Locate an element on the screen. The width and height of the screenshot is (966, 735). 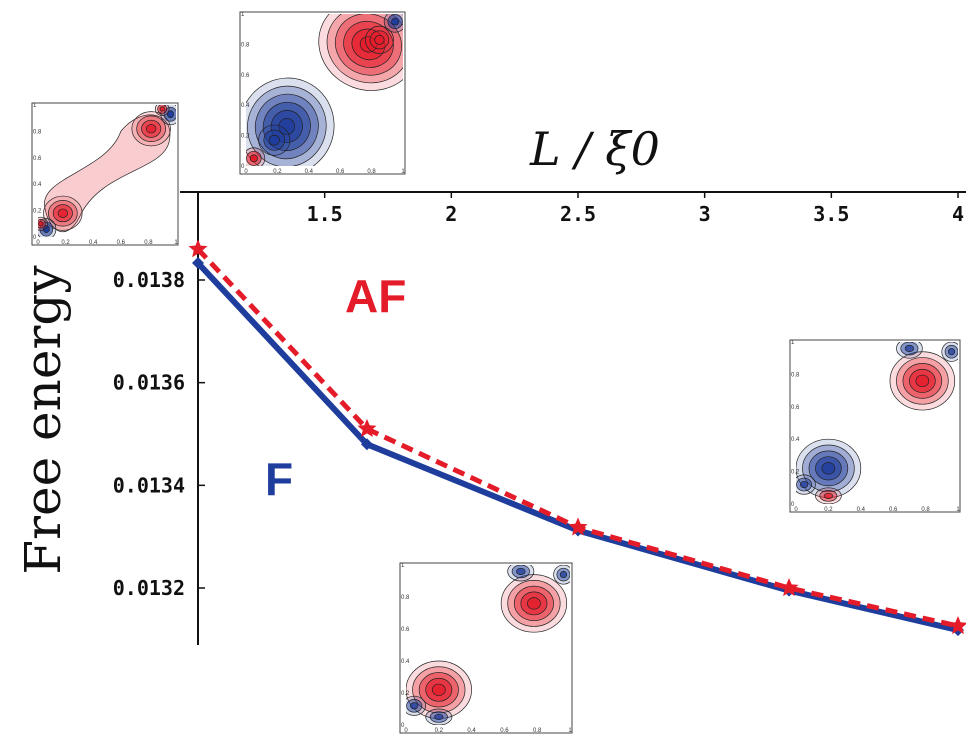
inset-frame is located at coordinates (875, 426).